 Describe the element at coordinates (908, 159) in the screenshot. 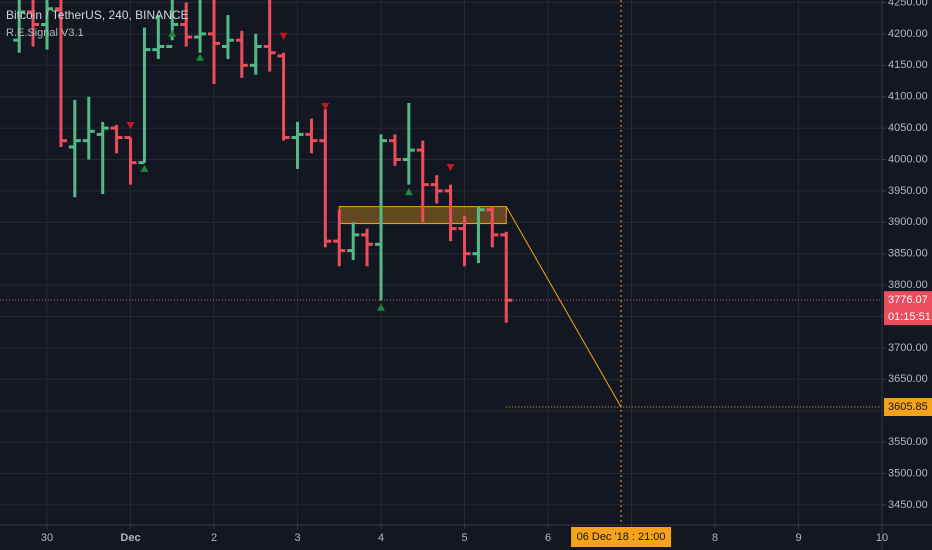

I see `y-tick-label: 4000.00` at that location.